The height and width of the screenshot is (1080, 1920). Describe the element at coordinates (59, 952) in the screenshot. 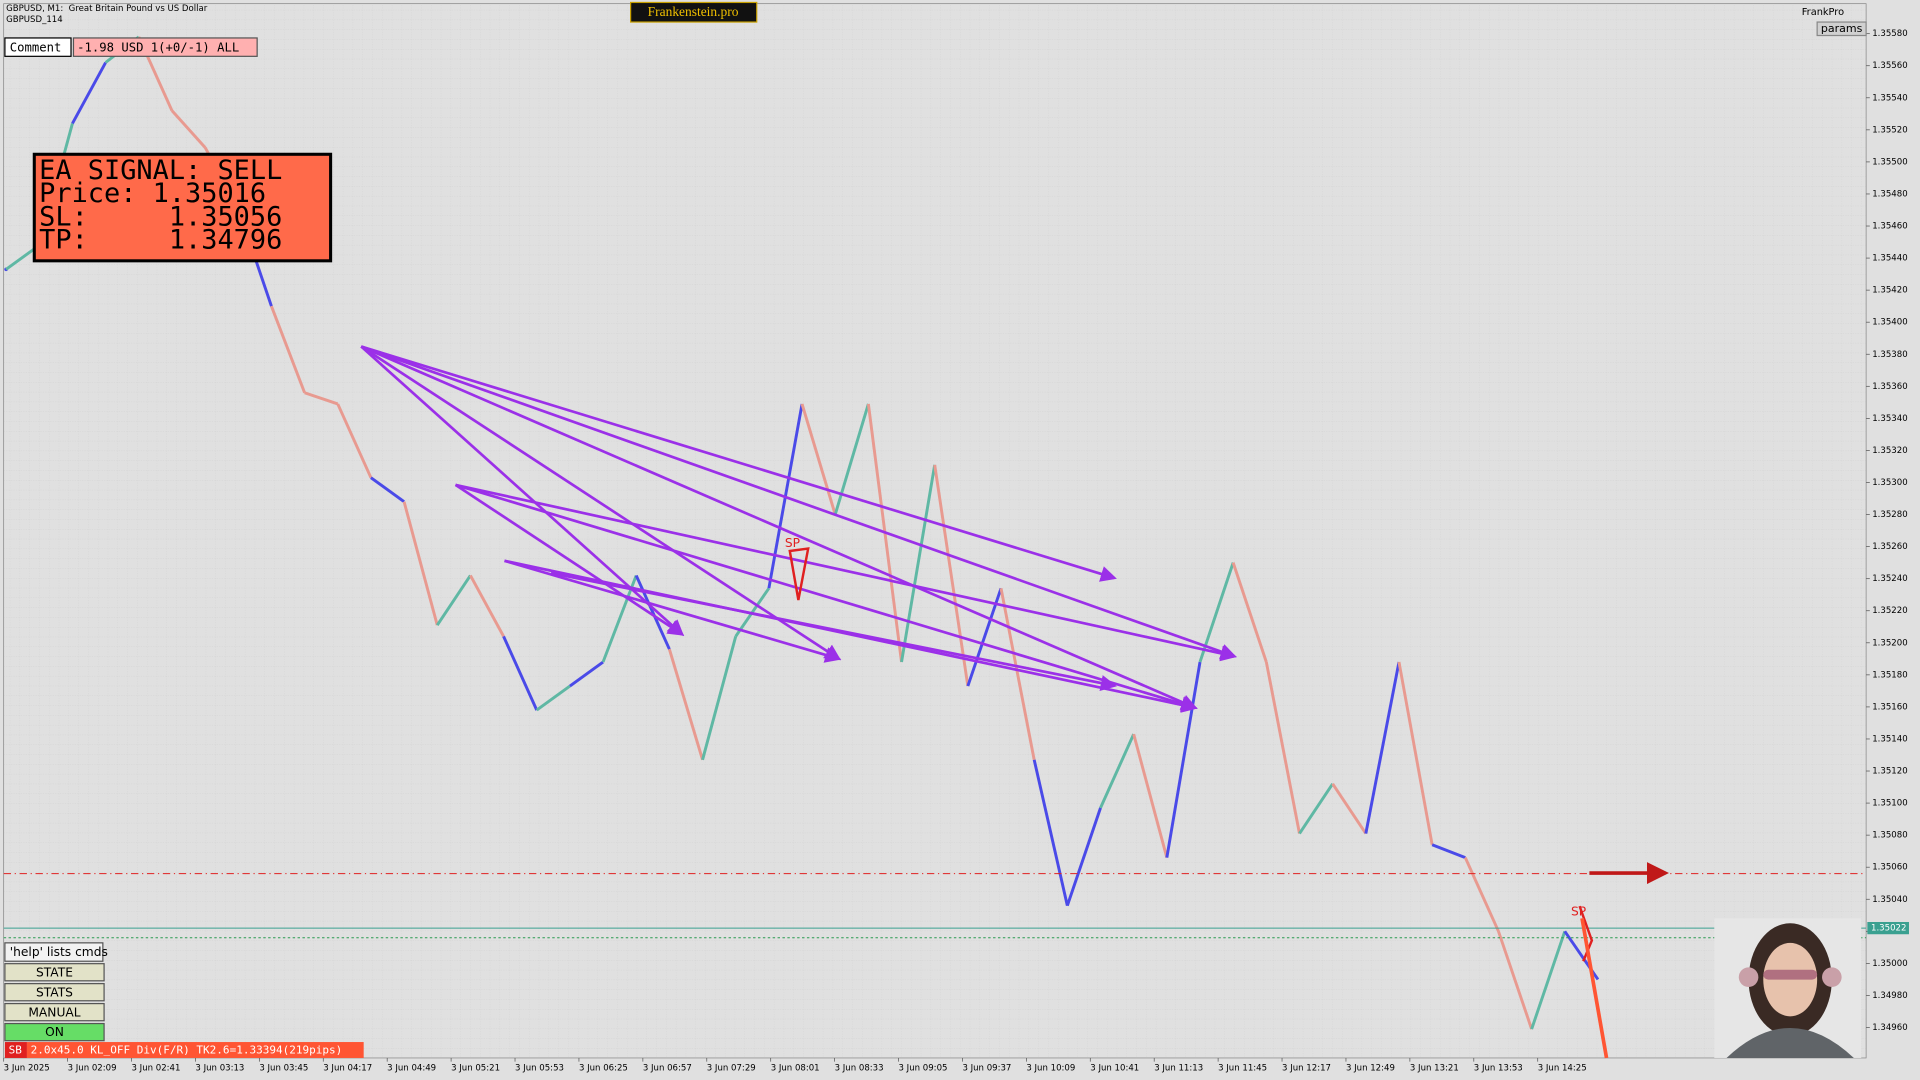

I see `help-text: 'help' lists cmds` at that location.